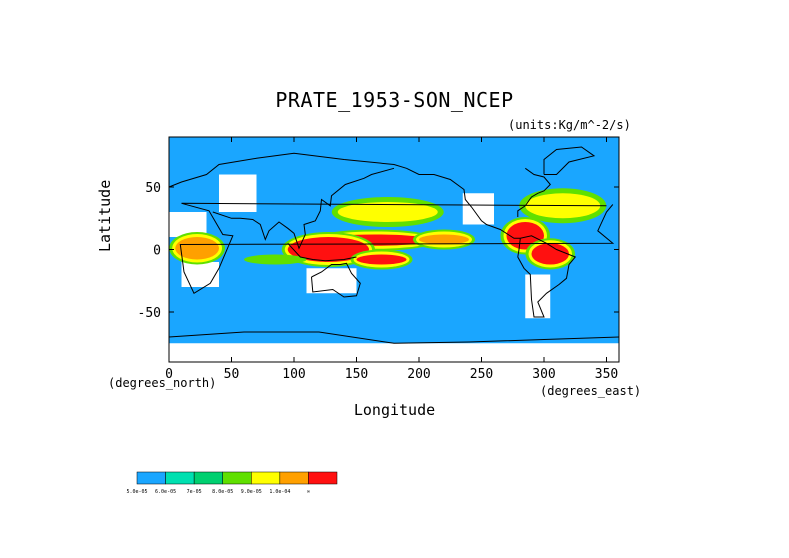 This screenshot has height=558, width=789. Describe the element at coordinates (136, 492) in the screenshot. I see `legend-label: 5.0e-05` at that location.